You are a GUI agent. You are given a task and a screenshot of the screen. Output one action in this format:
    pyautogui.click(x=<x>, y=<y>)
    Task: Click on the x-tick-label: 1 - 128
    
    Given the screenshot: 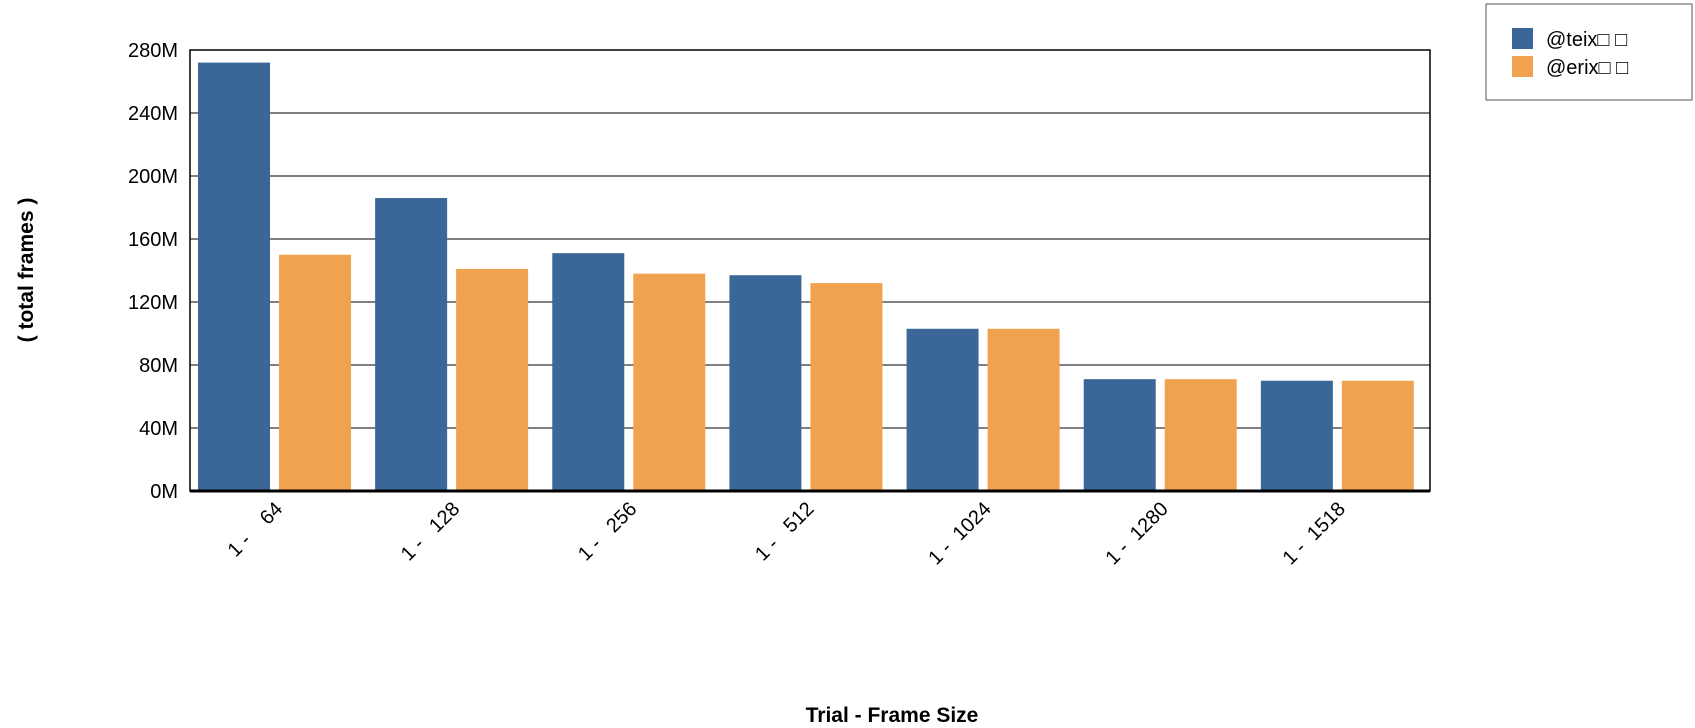 What is the action you would take?
    pyautogui.click(x=430, y=531)
    